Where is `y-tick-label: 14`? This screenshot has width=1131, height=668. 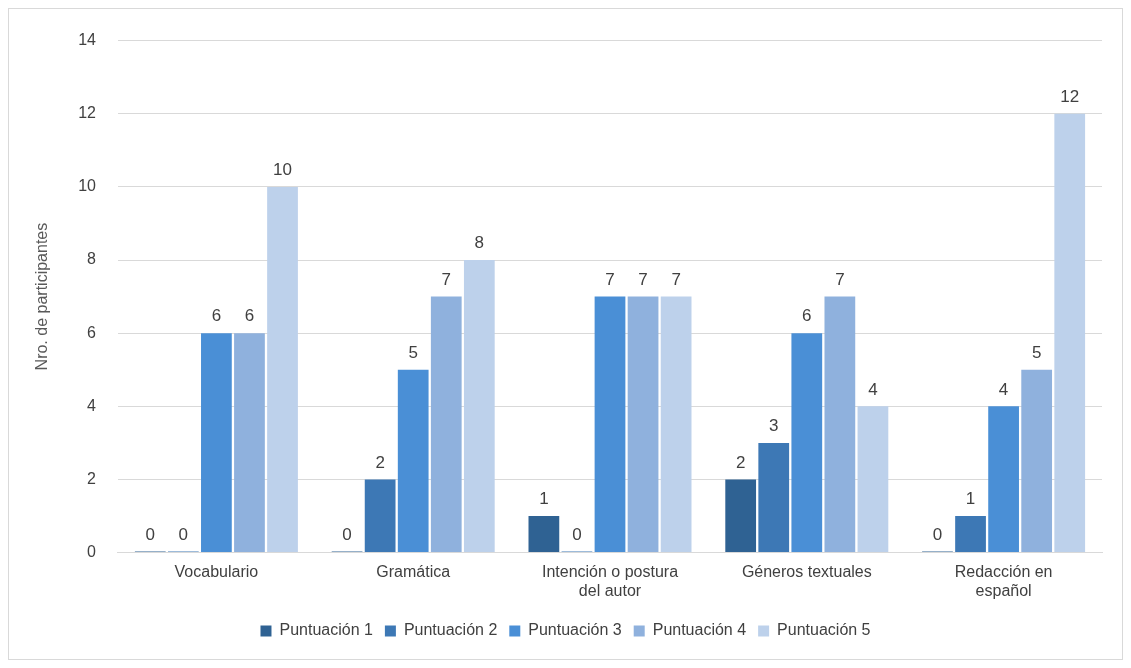
y-tick-label: 14 is located at coordinates (87, 40).